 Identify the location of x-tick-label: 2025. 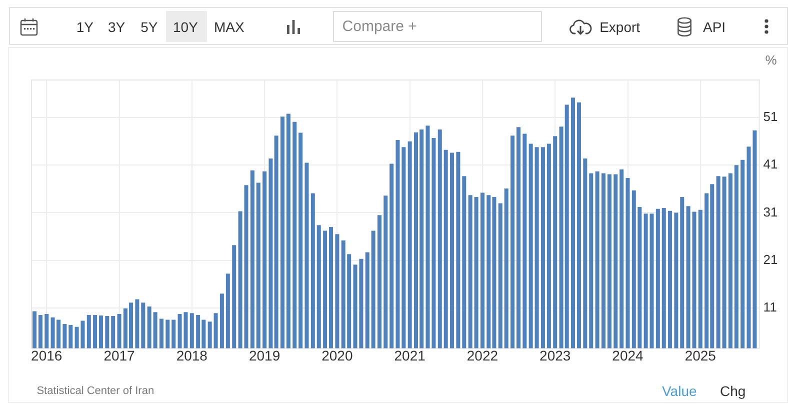
(700, 356).